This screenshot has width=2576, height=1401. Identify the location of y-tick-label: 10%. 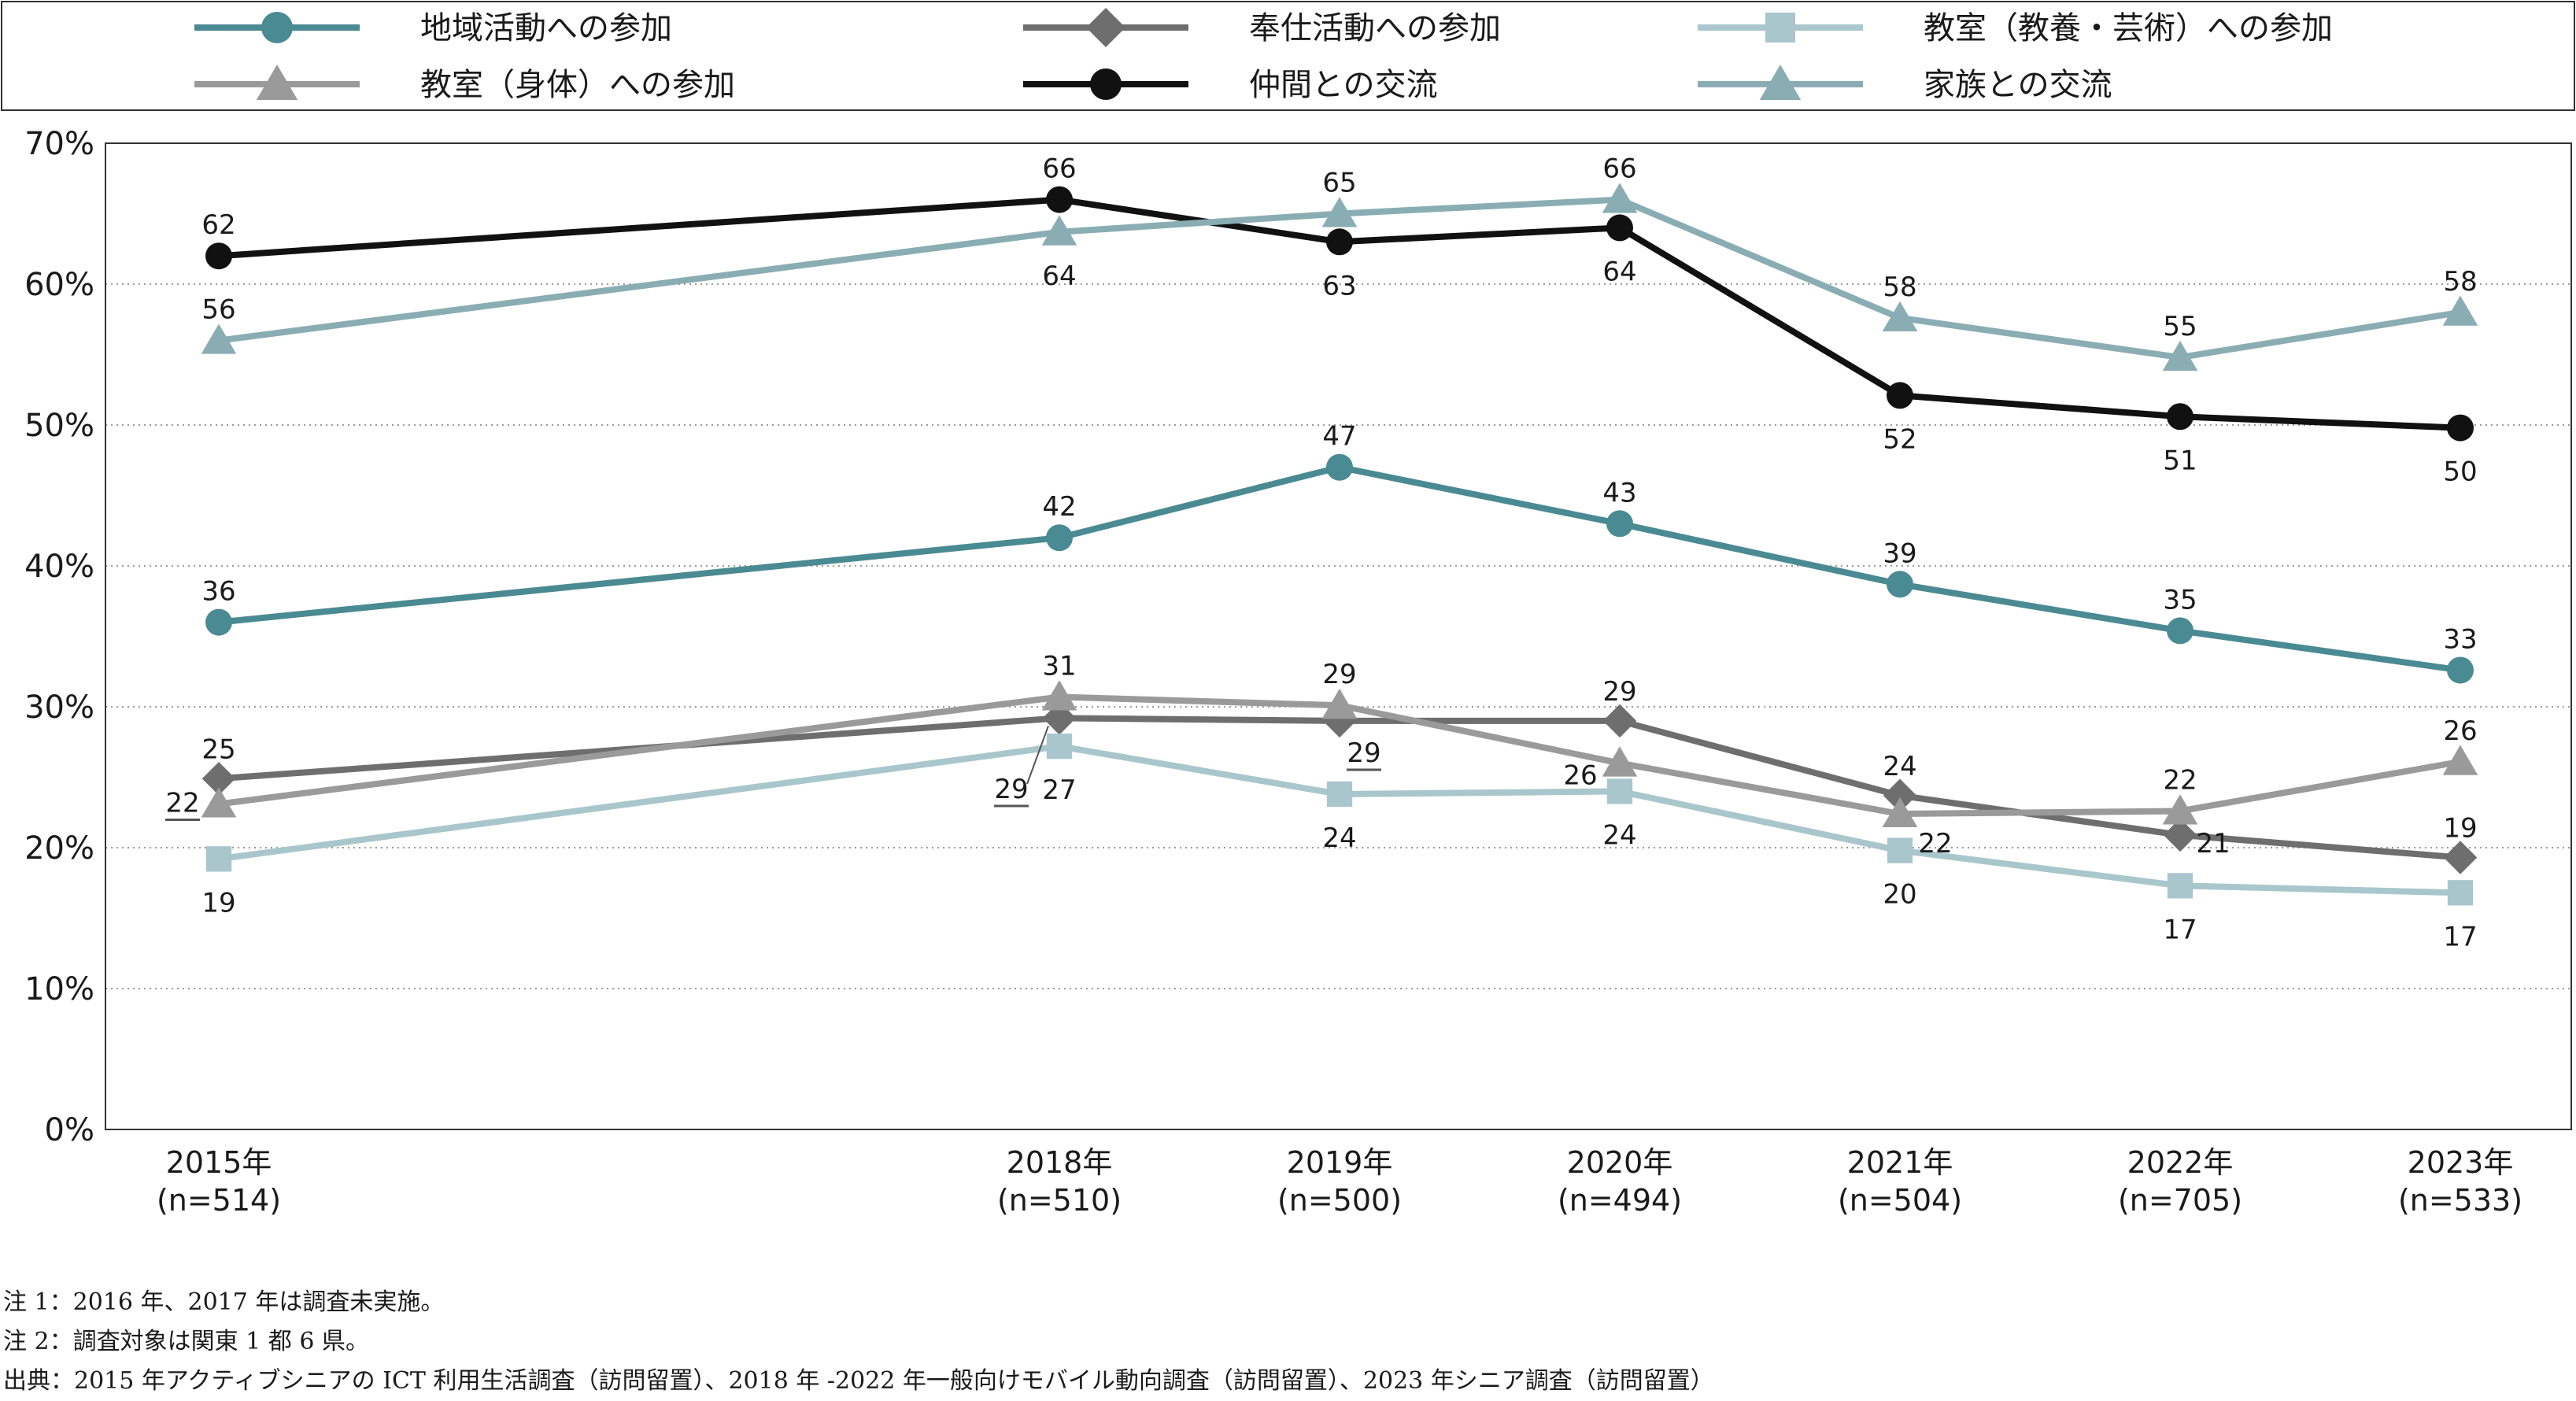
(59, 989).